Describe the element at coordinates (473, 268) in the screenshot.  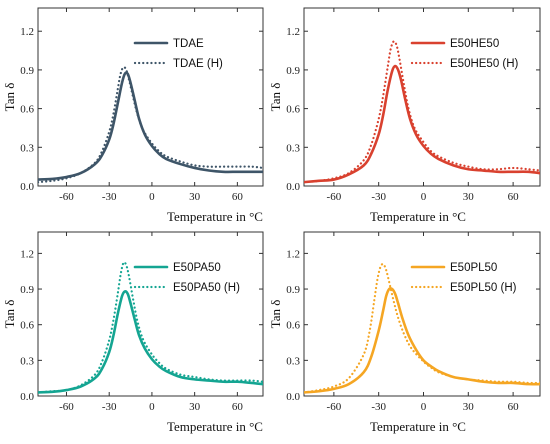
I see `legend-label: E50PL50` at that location.